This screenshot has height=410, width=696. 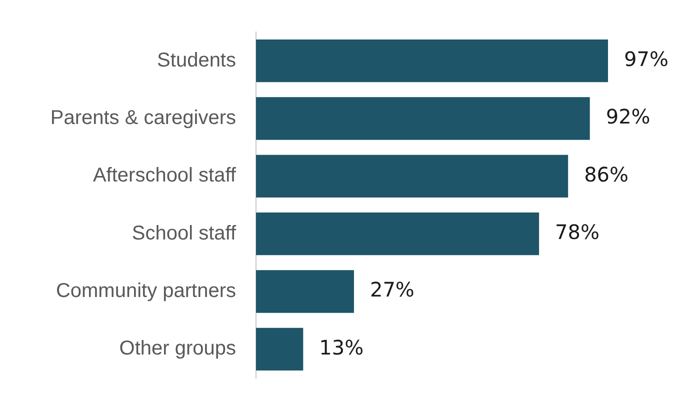 I want to click on y-tick-label: Parents & caregivers, so click(x=143, y=118).